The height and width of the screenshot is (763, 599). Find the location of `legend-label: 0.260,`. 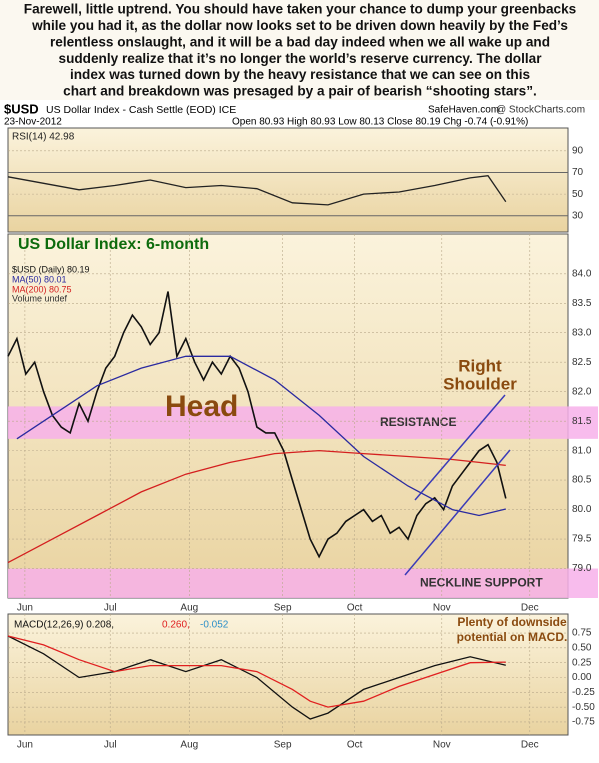

legend-label: 0.260, is located at coordinates (176, 625).